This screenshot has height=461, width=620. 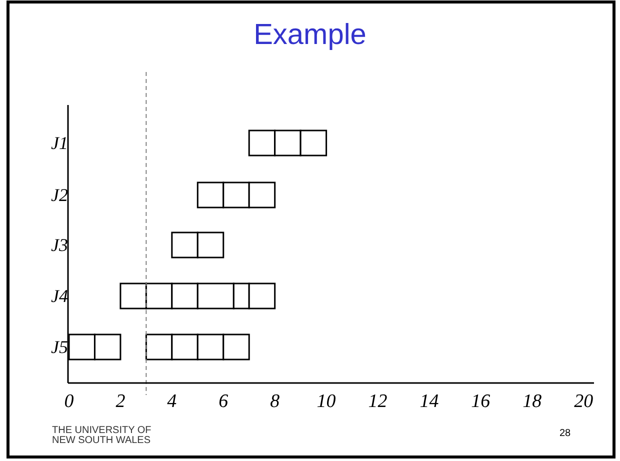 I want to click on text: 28, so click(x=565, y=433).